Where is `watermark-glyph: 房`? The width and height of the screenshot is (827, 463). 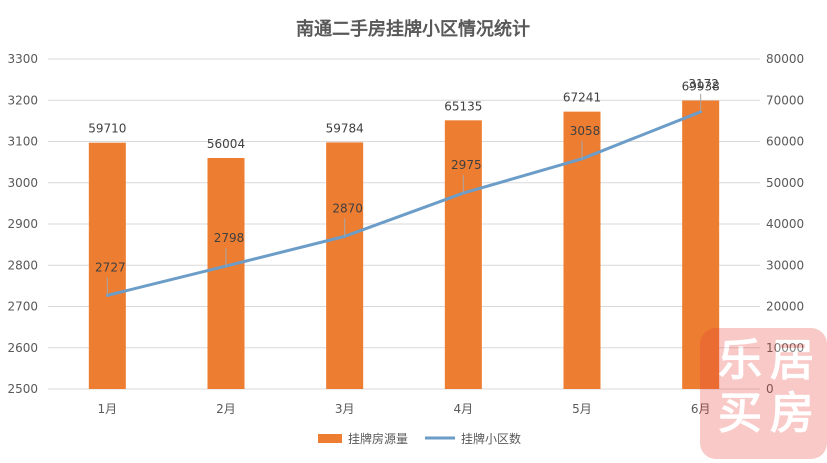
watermark-glyph: 房 is located at coordinates (792, 413).